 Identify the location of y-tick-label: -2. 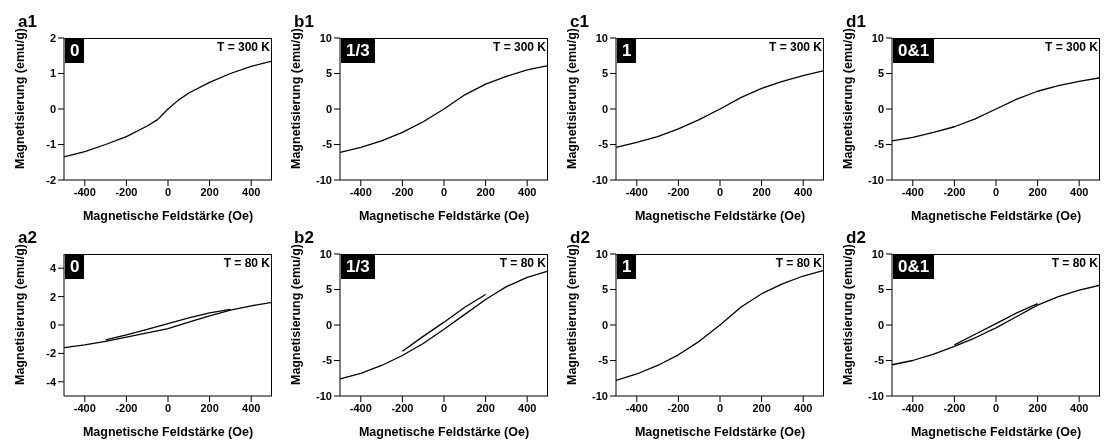
(51, 353).